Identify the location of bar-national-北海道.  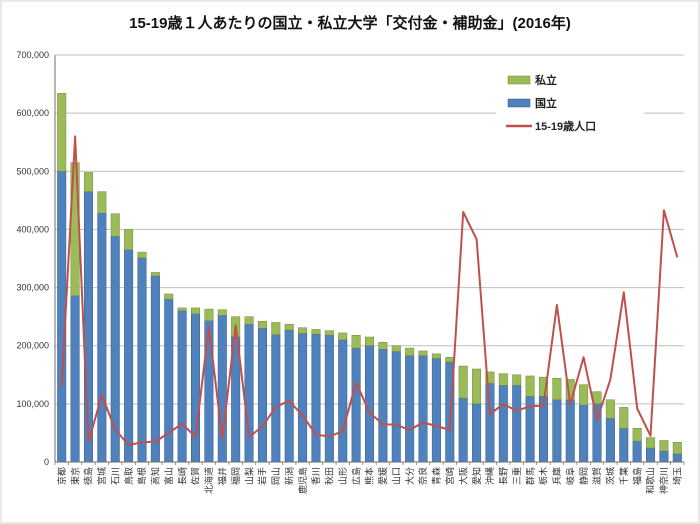
(209, 391).